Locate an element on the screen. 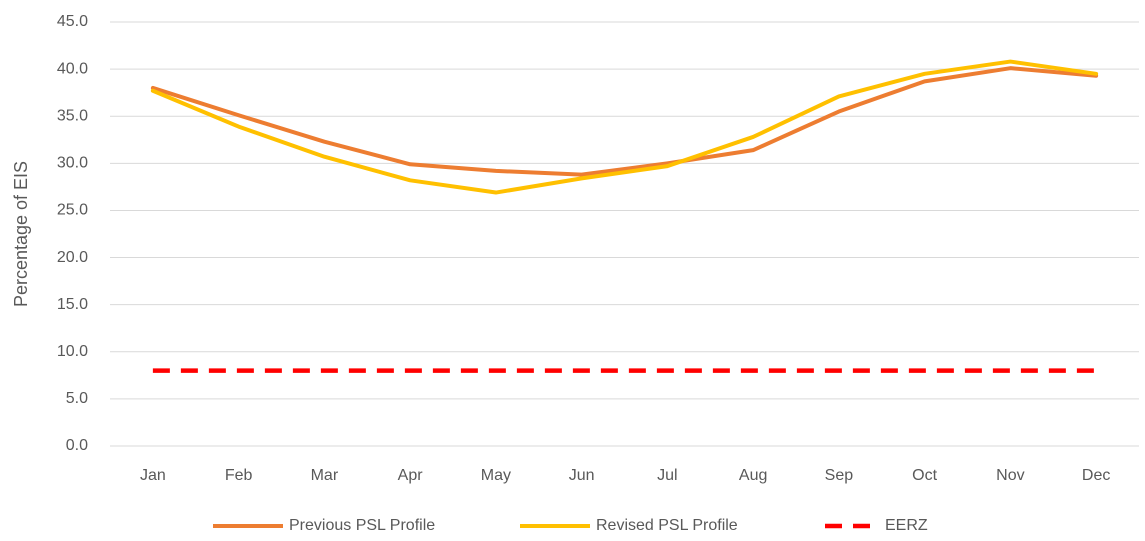 Image resolution: width=1145 pixels, height=541 pixels. legend-label: EERZ is located at coordinates (906, 525).